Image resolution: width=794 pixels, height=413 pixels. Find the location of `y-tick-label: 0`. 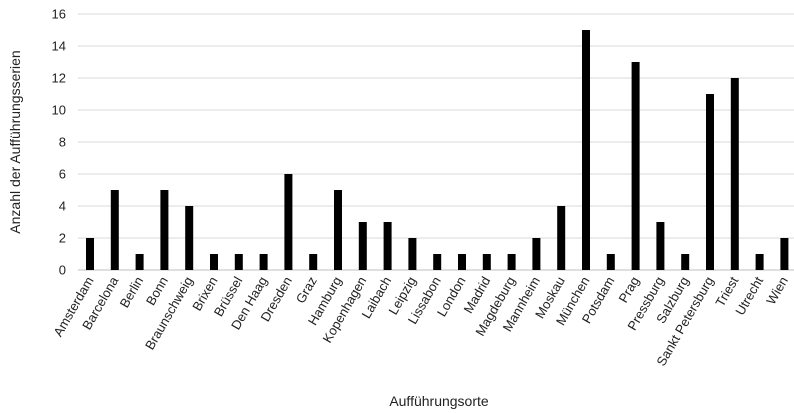

y-tick-label: 0 is located at coordinates (62, 270).